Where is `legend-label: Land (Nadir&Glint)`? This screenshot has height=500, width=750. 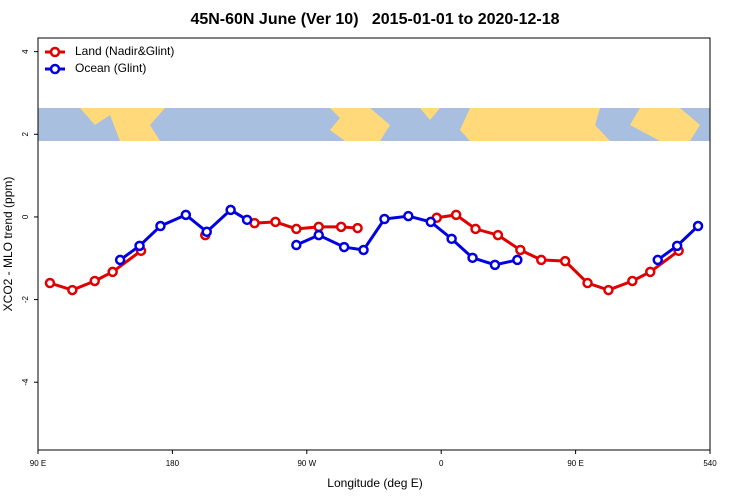 legend-label: Land (Nadir&Glint) is located at coordinates (124, 51).